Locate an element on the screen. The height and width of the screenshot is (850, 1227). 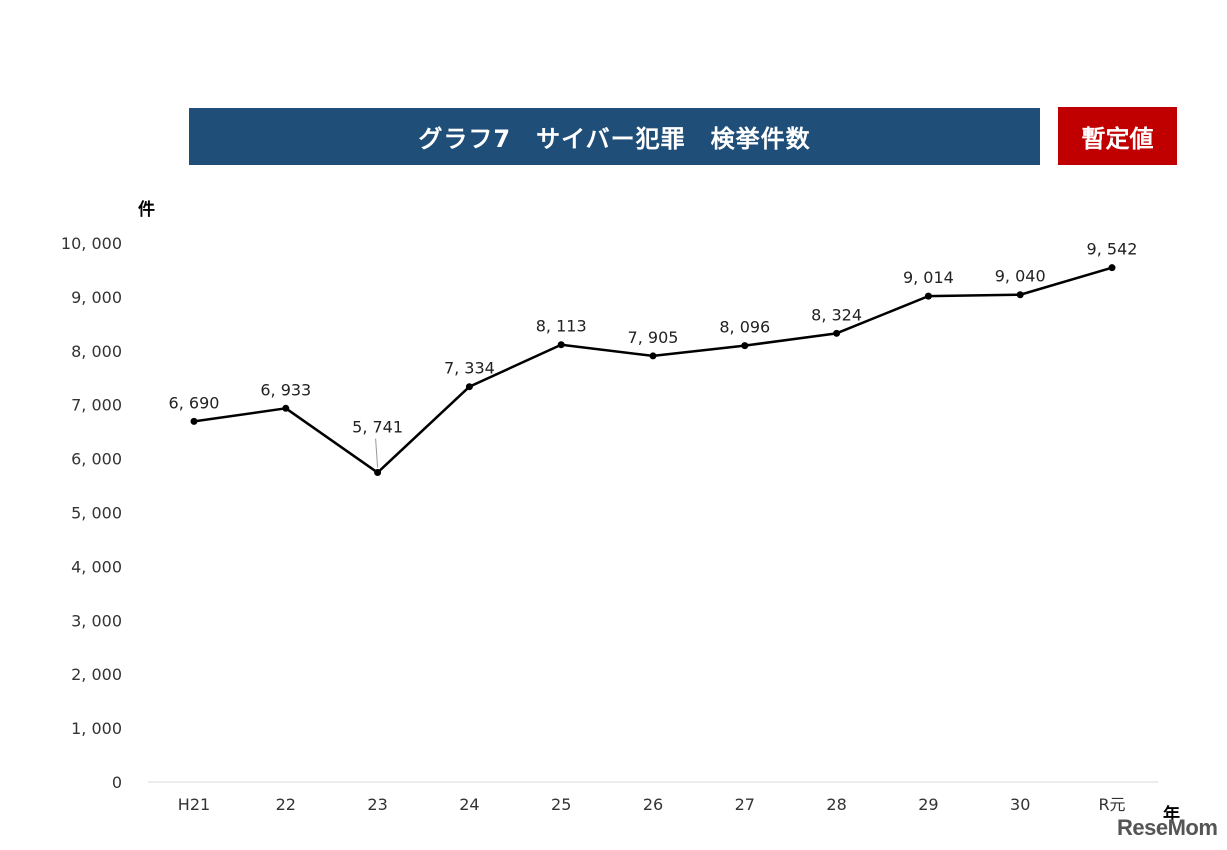
data-label: 6, 933 is located at coordinates (285, 389).